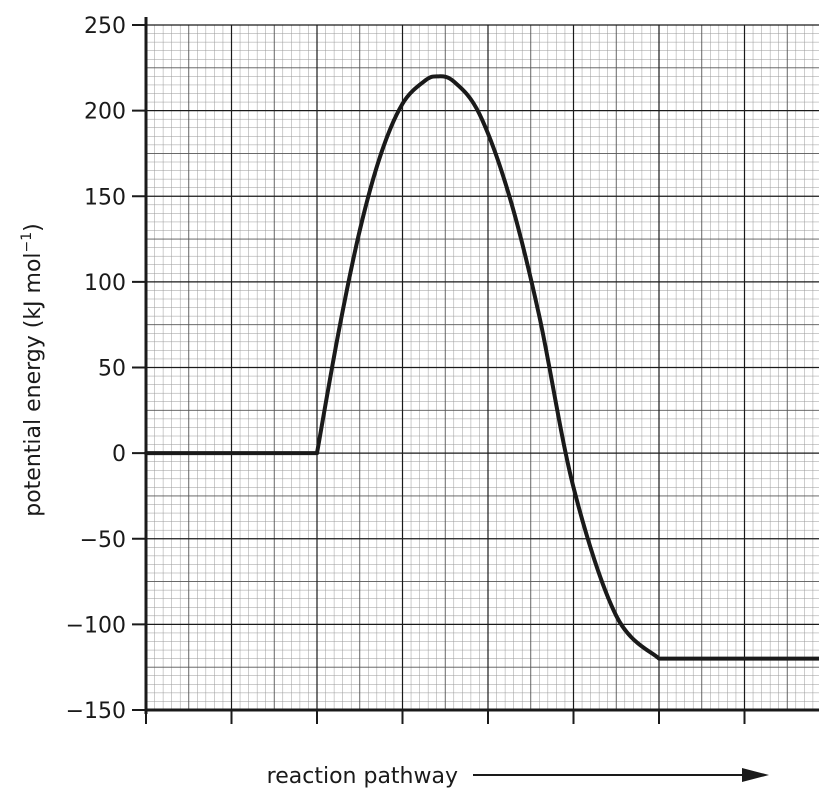 The image size is (819, 811). I want to click on y-axis-title: potential energy (kJ mol−1), so click(32, 370).